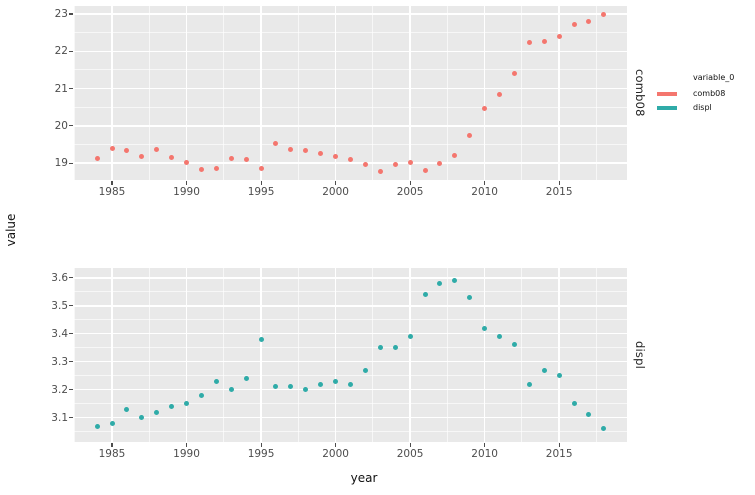 The height and width of the screenshot is (495, 755). I want to click on legend-swatch-comb08, so click(667, 94).